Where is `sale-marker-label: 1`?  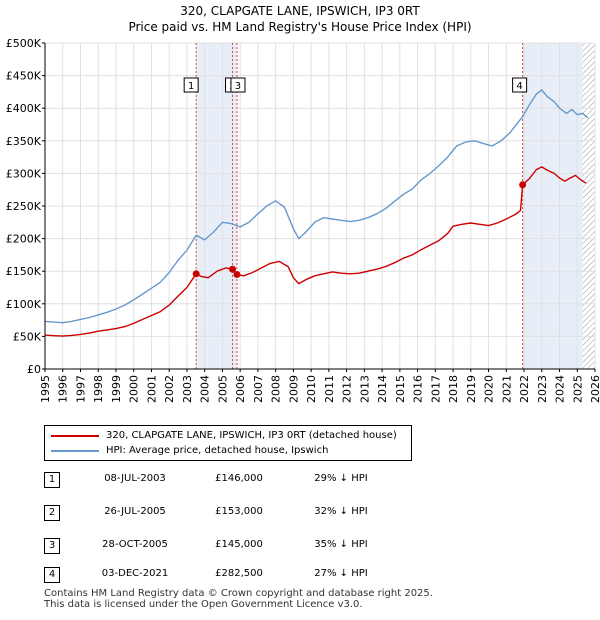
sale-marker-label: 1 is located at coordinates (191, 86).